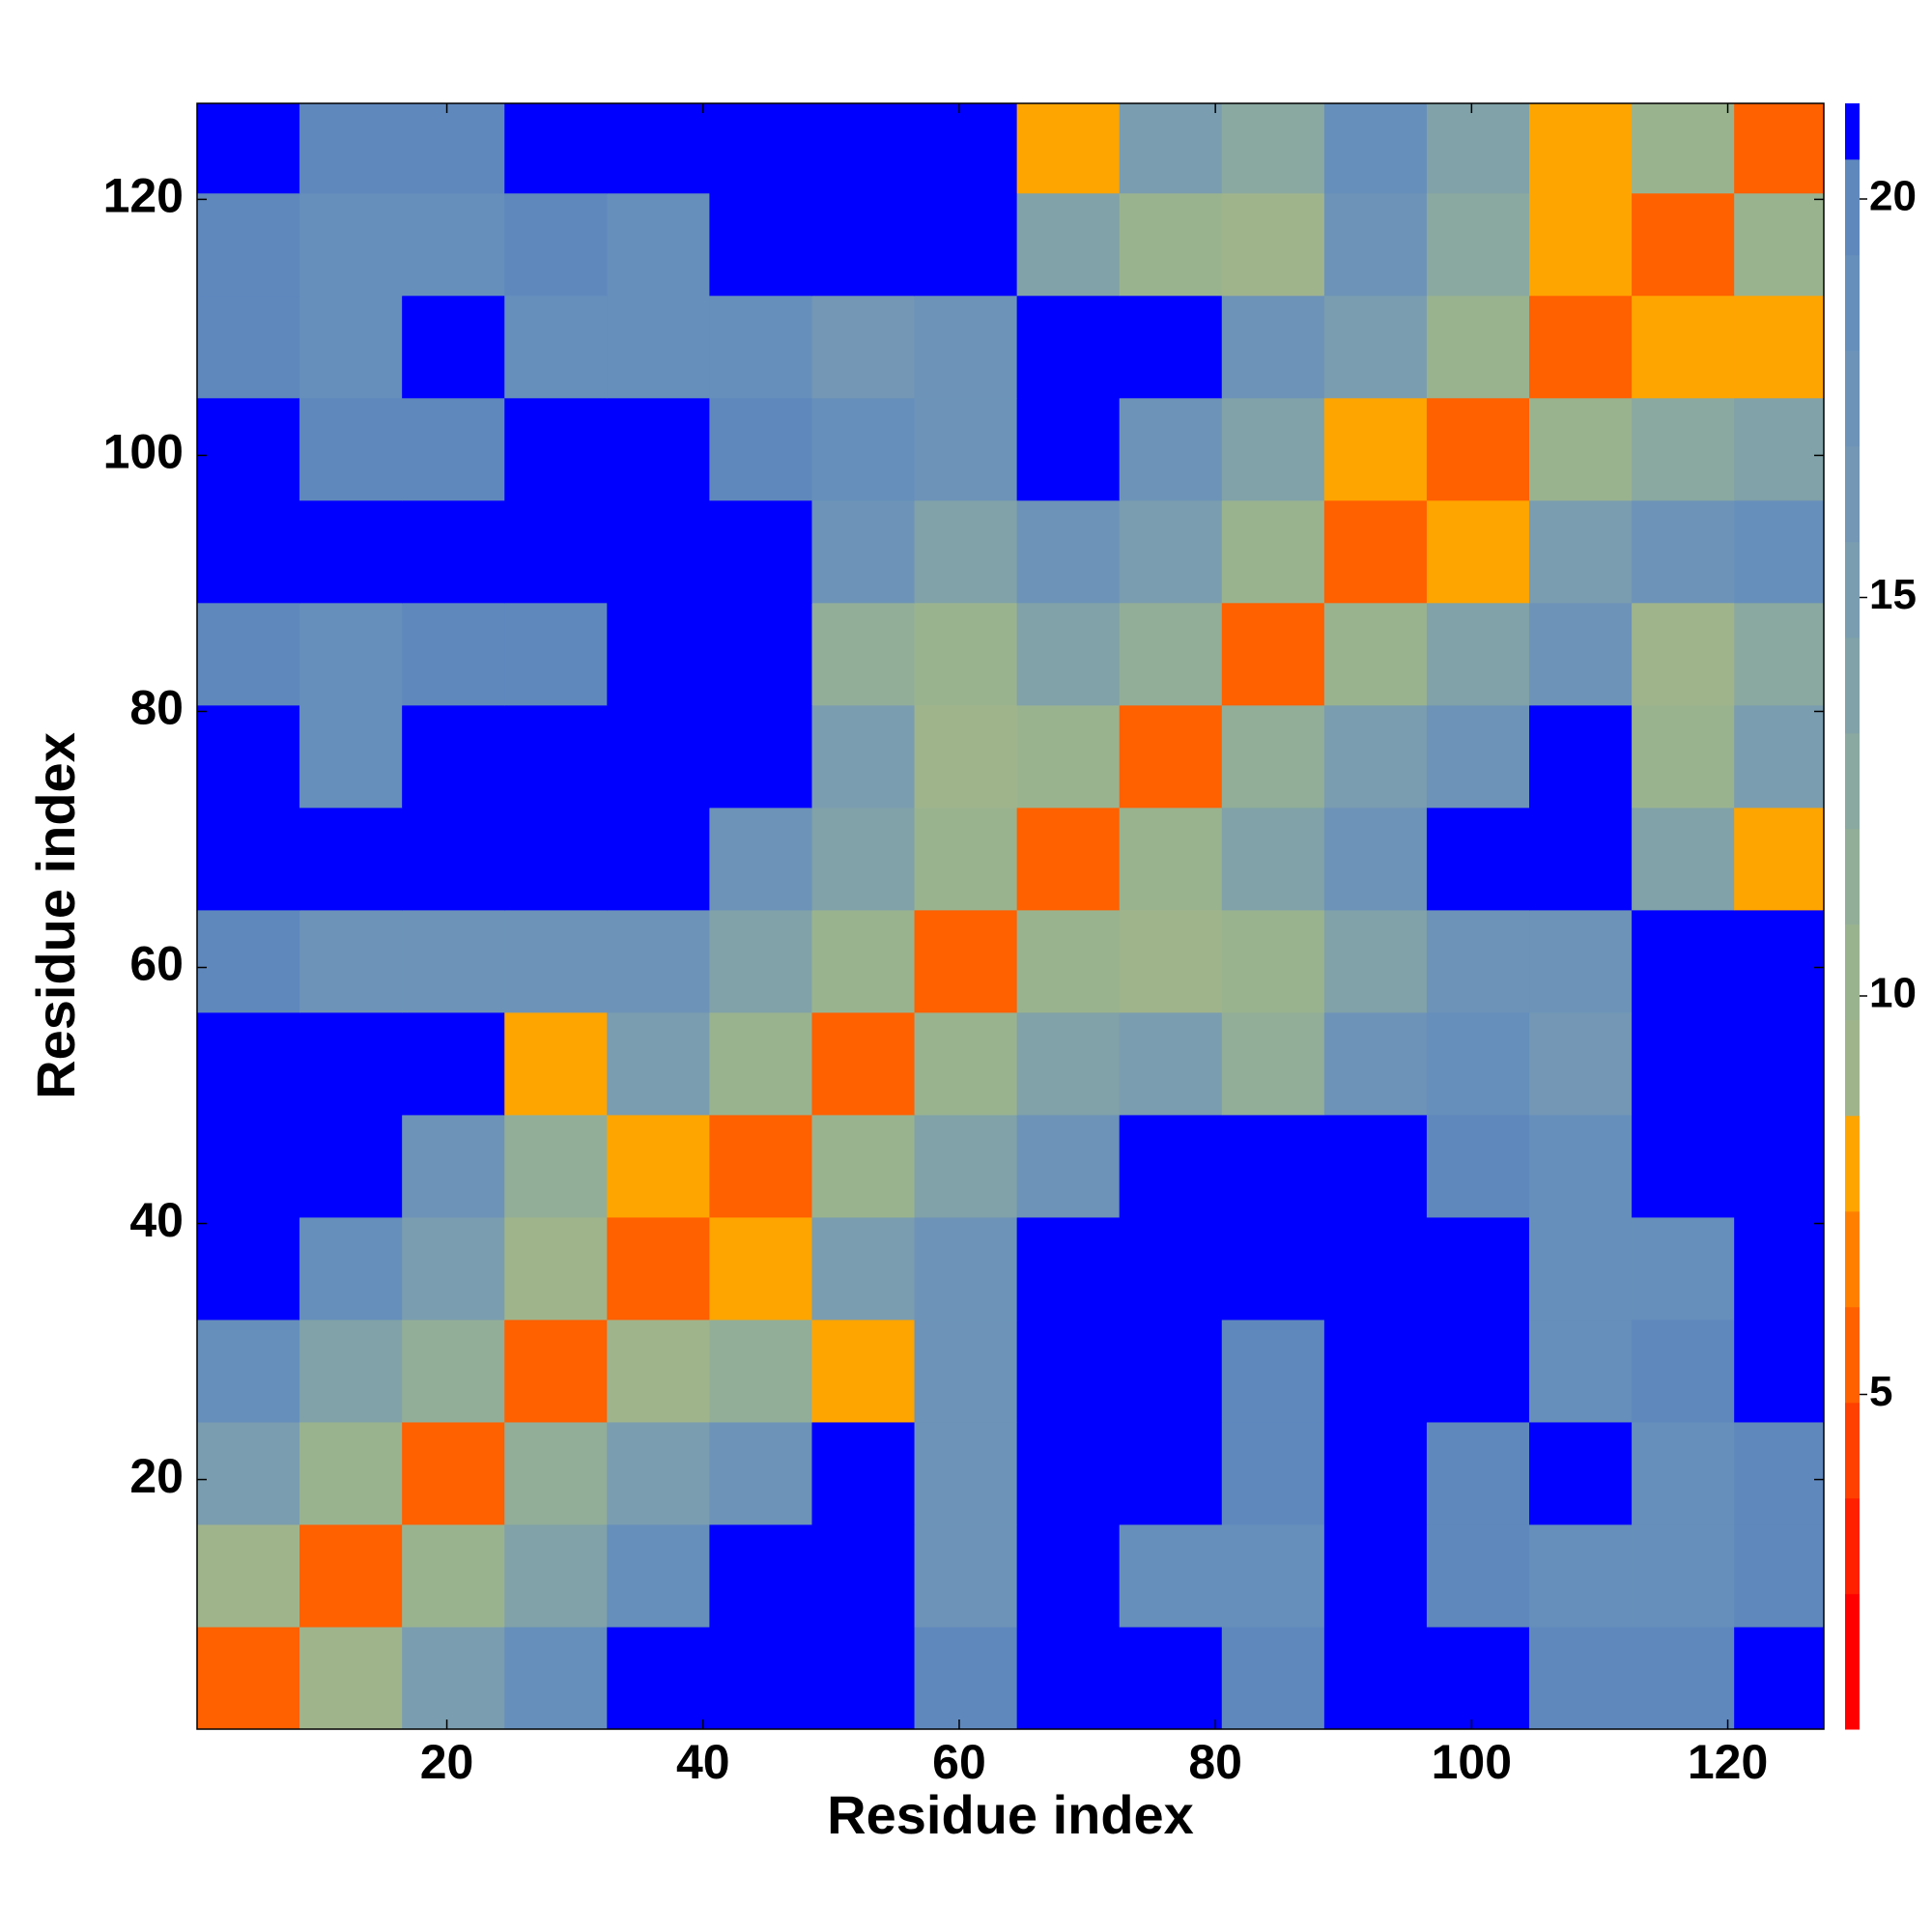  What do you see at coordinates (1472, 1762) in the screenshot?
I see `x-tick-label: 100` at bounding box center [1472, 1762].